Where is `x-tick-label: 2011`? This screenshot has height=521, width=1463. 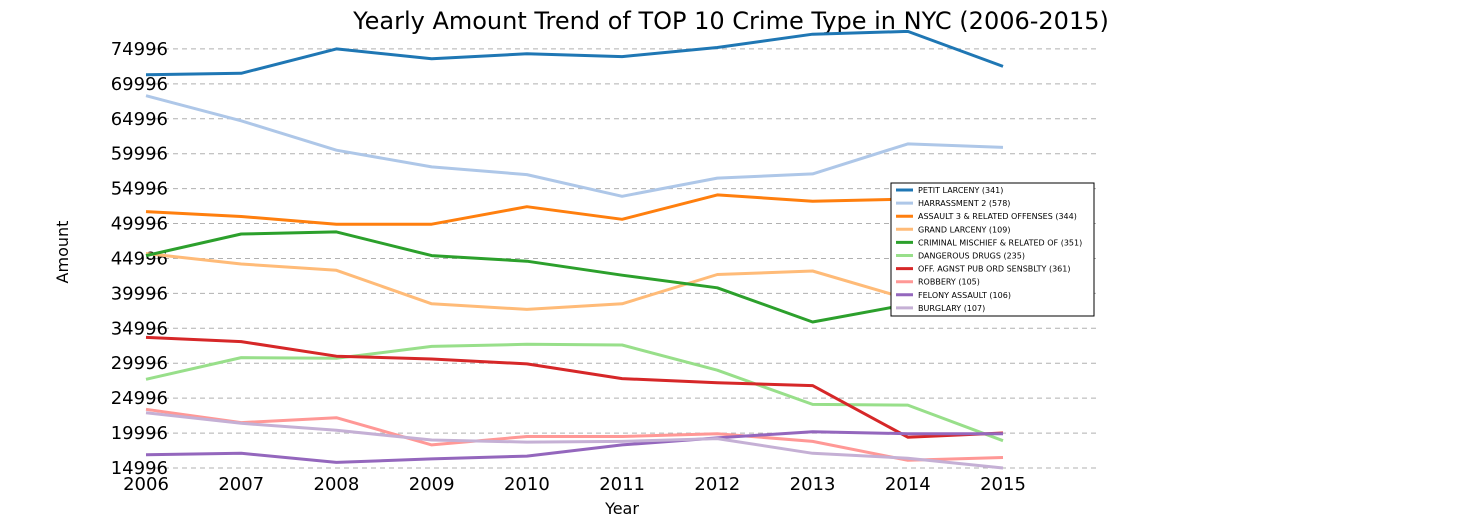
x-tick-label: 2011 is located at coordinates (622, 484).